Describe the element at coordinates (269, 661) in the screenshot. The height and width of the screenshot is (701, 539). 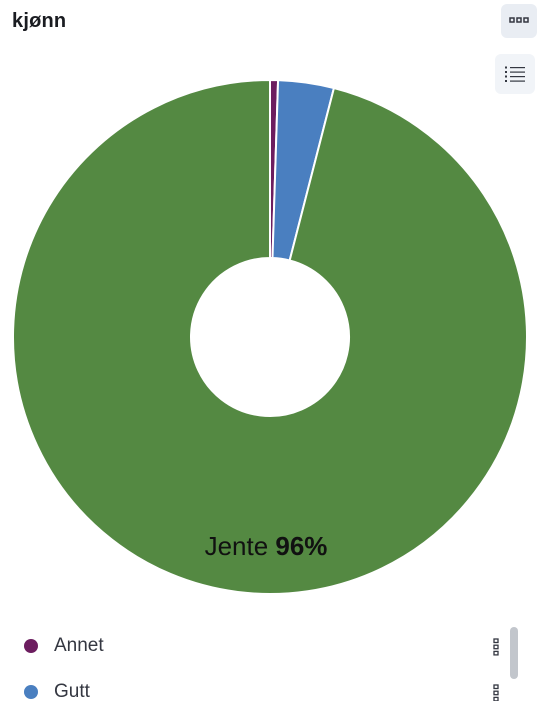
I see `legend: Annet Gutt` at that location.